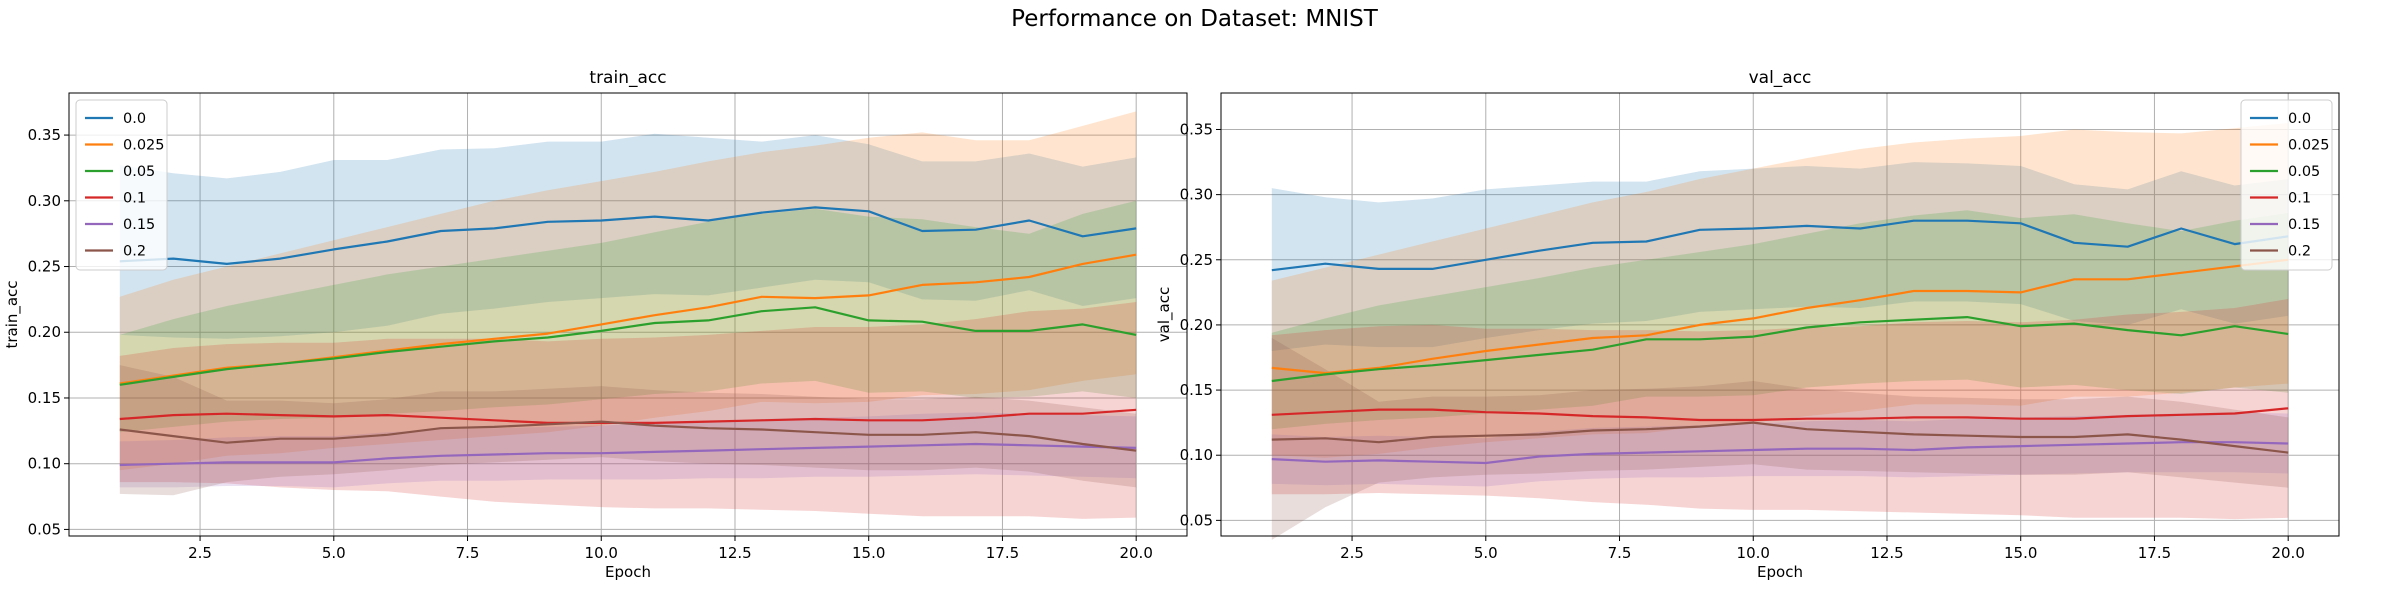 This screenshot has height=592, width=2389. Describe the element at coordinates (628, 572) in the screenshot. I see `train-acc-x-axis-label: Epoch` at that location.